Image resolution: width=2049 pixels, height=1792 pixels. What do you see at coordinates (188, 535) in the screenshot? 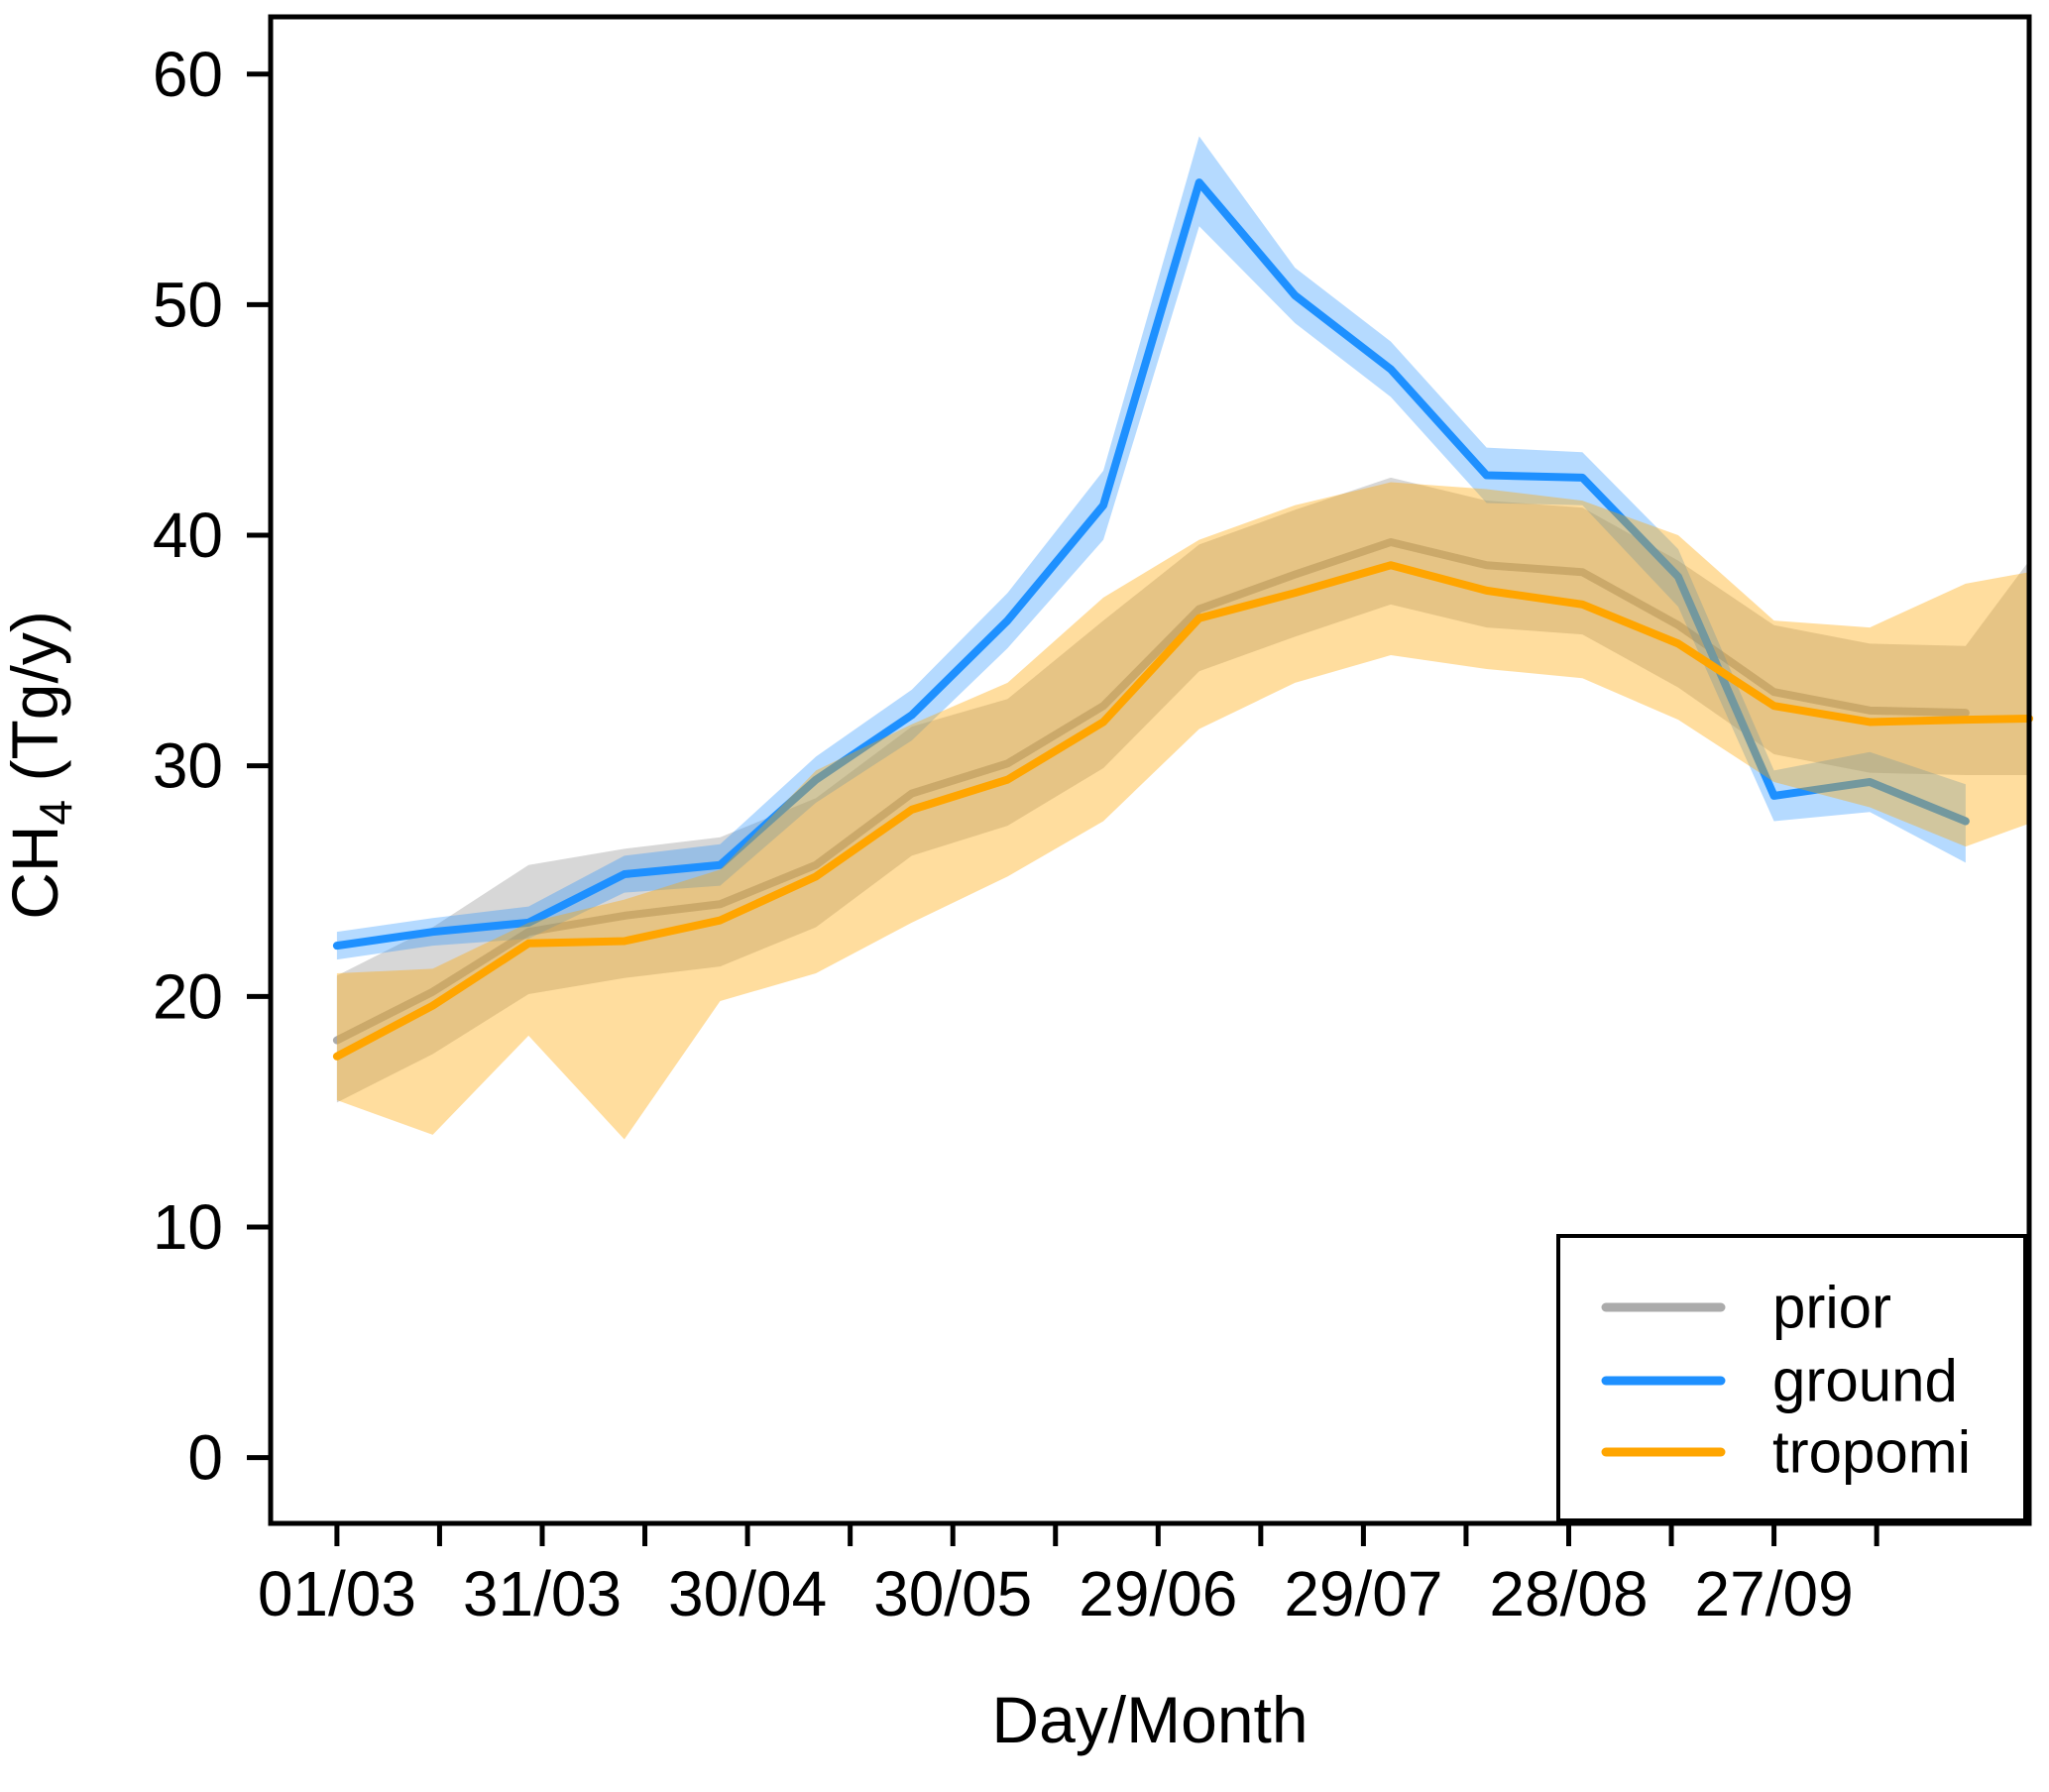
I see `y-tick-label: 40` at bounding box center [188, 535].